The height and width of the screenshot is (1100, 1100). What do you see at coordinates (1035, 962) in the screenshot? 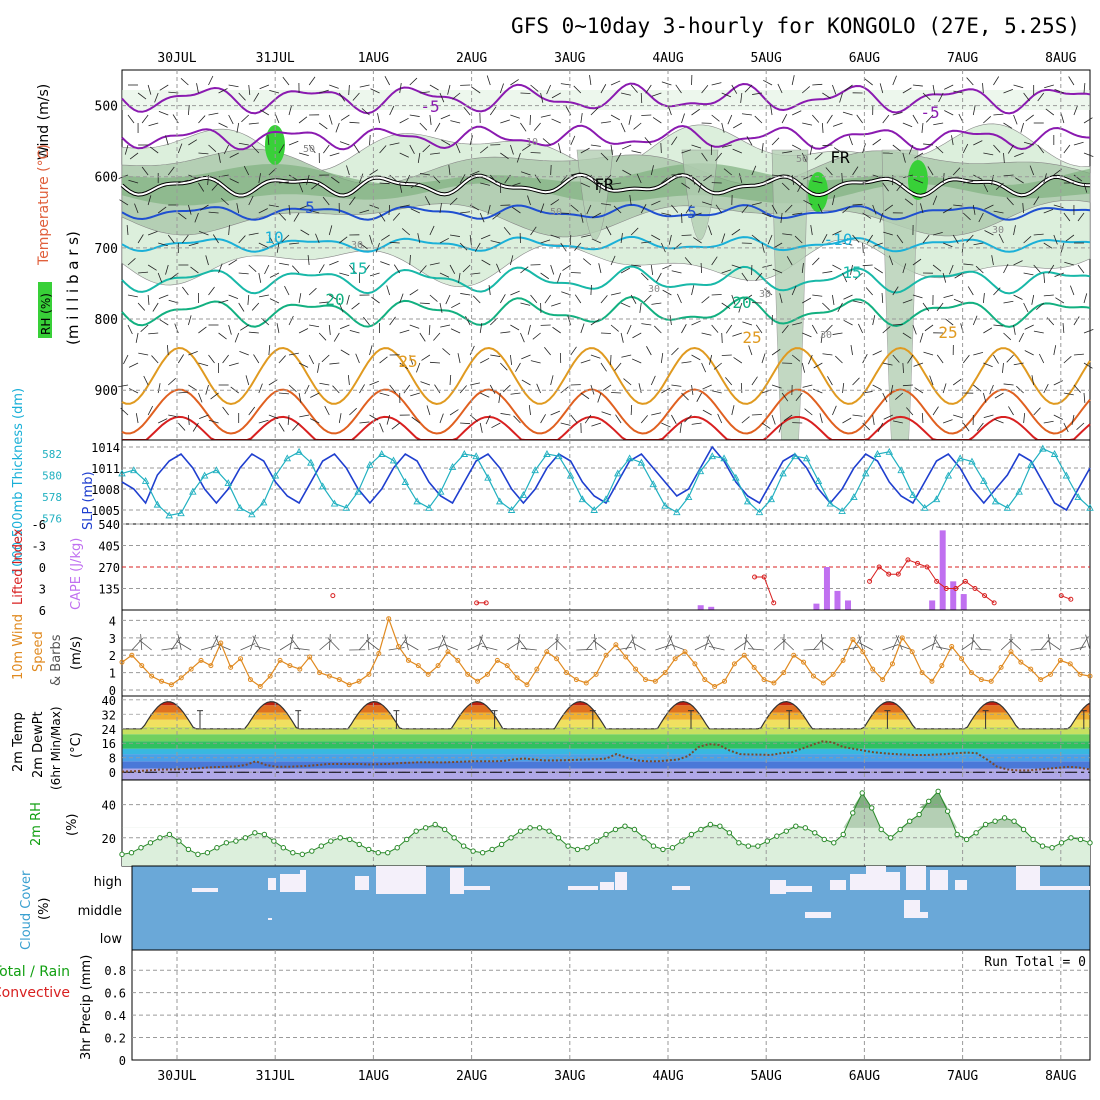
I see `run-total: Run Total = 0` at bounding box center [1035, 962].